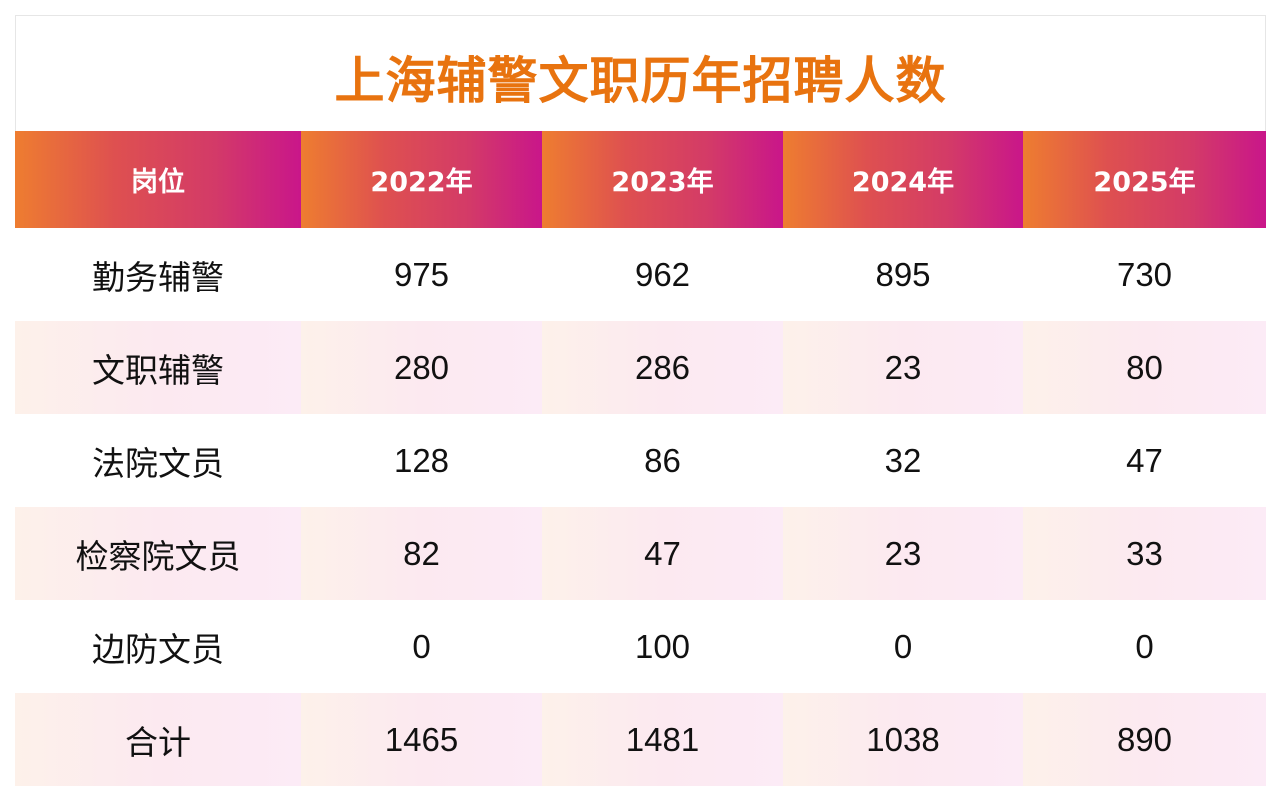 This screenshot has width=1280, height=800. What do you see at coordinates (662, 179) in the screenshot?
I see `header-2023: 2023年` at bounding box center [662, 179].